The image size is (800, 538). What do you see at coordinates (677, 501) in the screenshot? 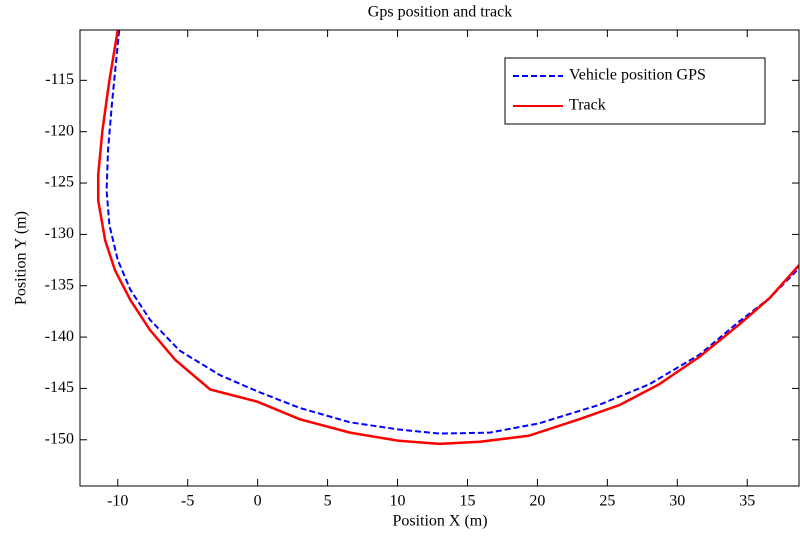
I see `x-tick-label: 30` at bounding box center [677, 501].